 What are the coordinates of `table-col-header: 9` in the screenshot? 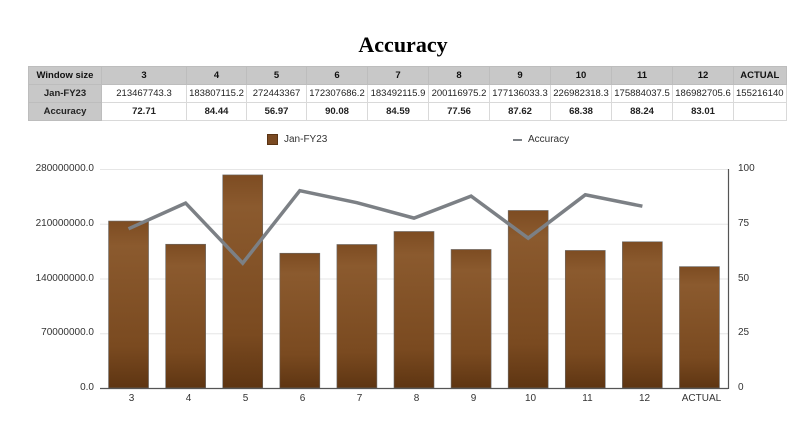 It's located at (520, 75).